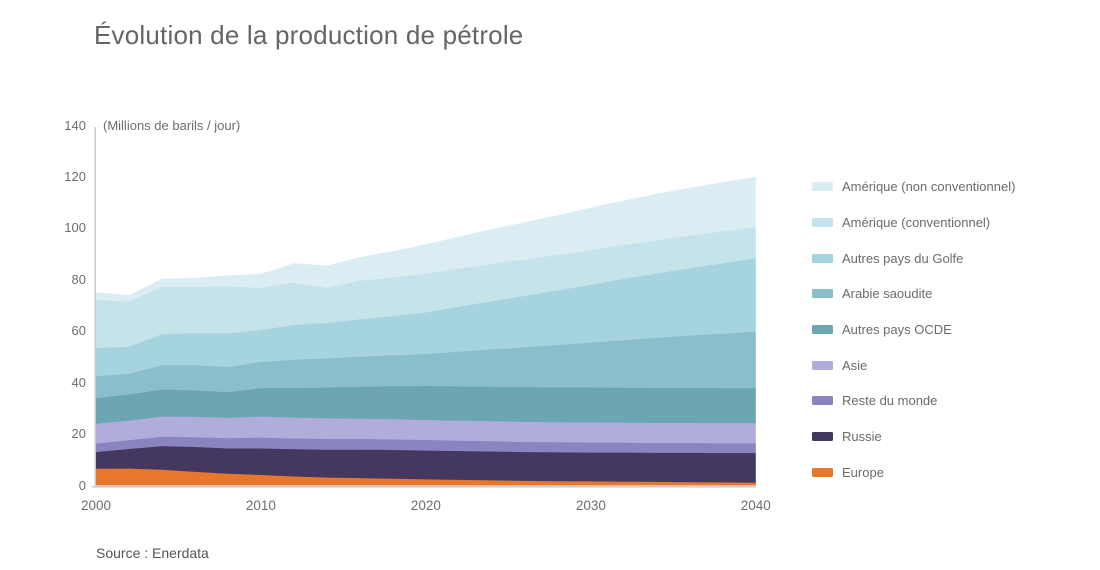 The height and width of the screenshot is (570, 1100). Describe the element at coordinates (916, 223) in the screenshot. I see `legend-label: Amérique (conventionnel)` at that location.